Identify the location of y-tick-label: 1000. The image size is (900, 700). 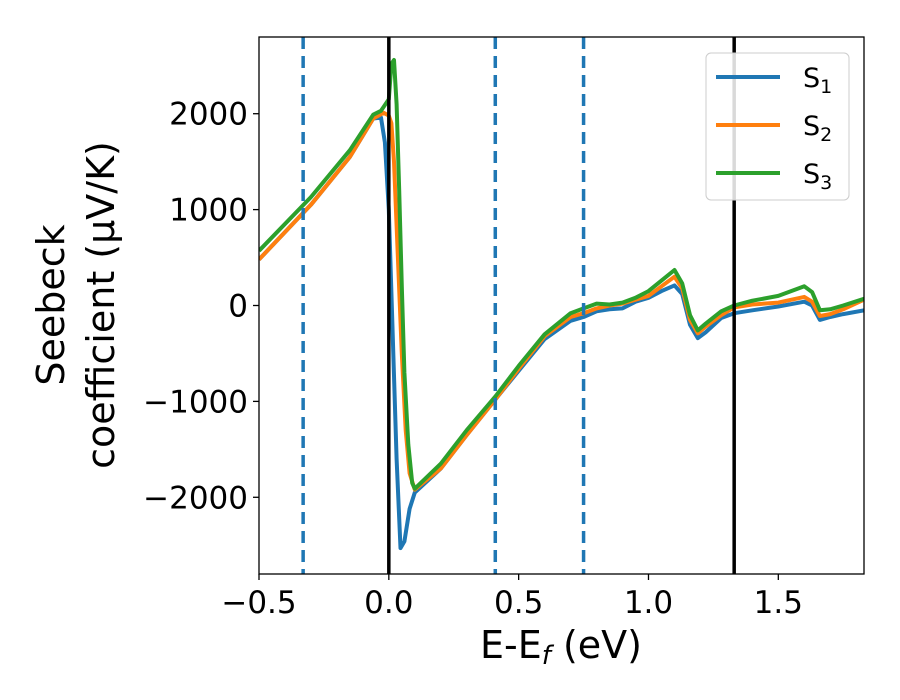
(208, 211).